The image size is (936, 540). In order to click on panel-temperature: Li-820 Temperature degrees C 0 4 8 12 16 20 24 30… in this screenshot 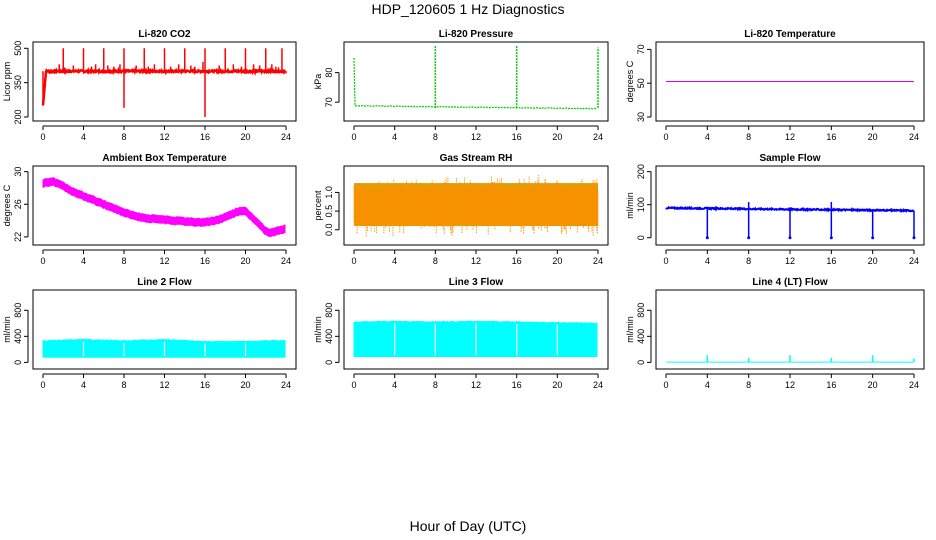, I will do `click(775, 85)`.